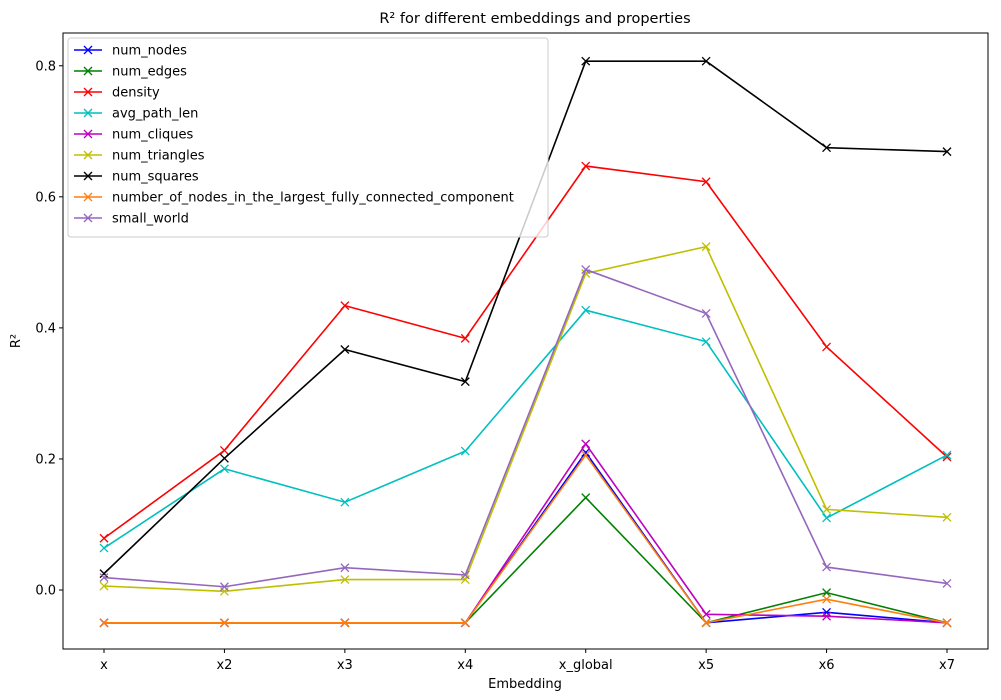 Image resolution: width=1001 pixels, height=700 pixels. What do you see at coordinates (45, 328) in the screenshot?
I see `y-tick-label: 0.4` at bounding box center [45, 328].